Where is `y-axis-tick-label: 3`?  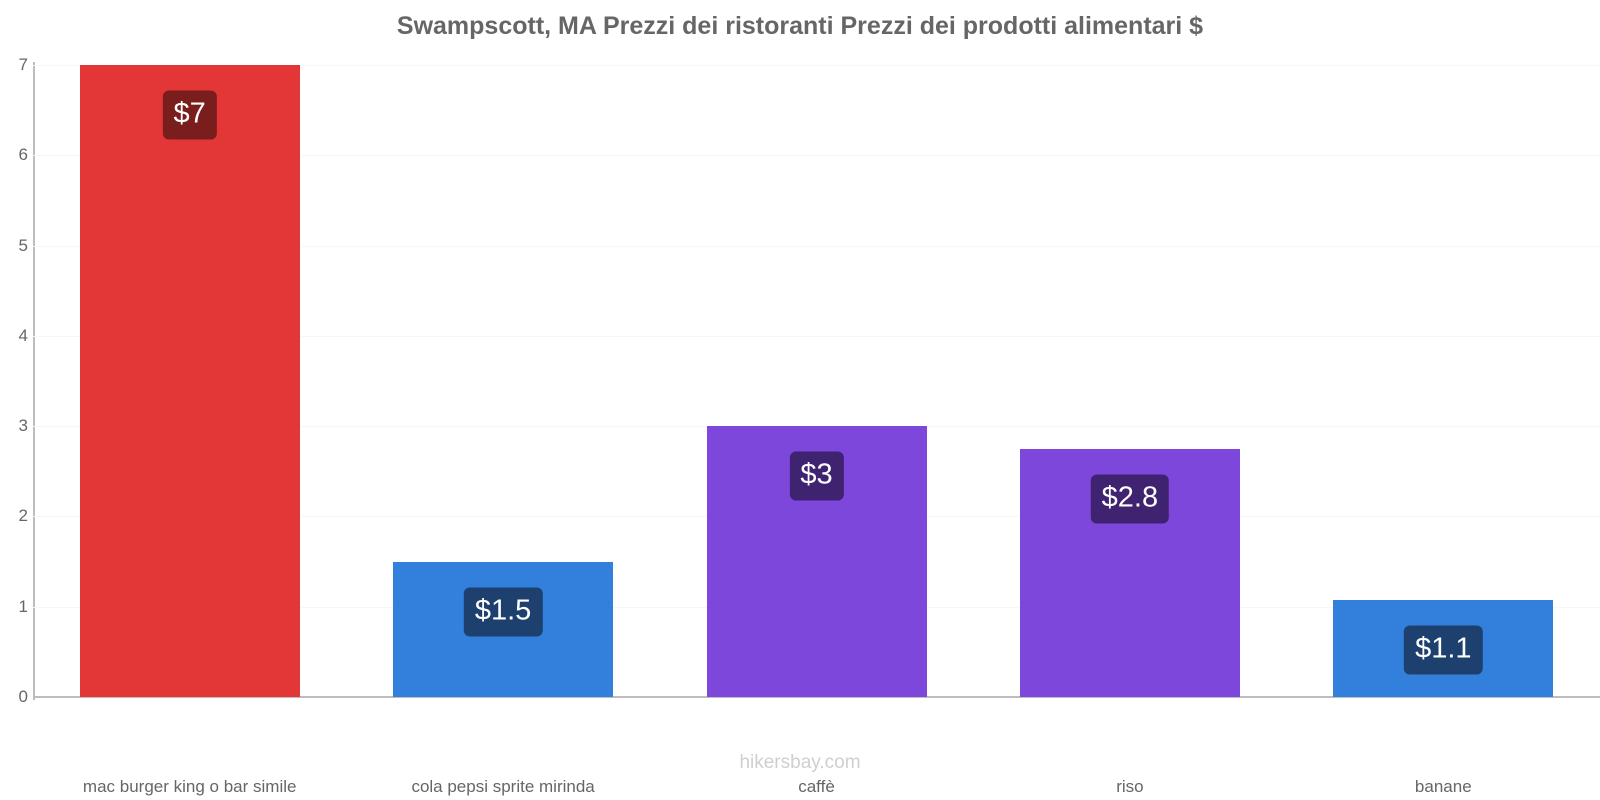
y-axis-tick-label: 3 is located at coordinates (23, 426).